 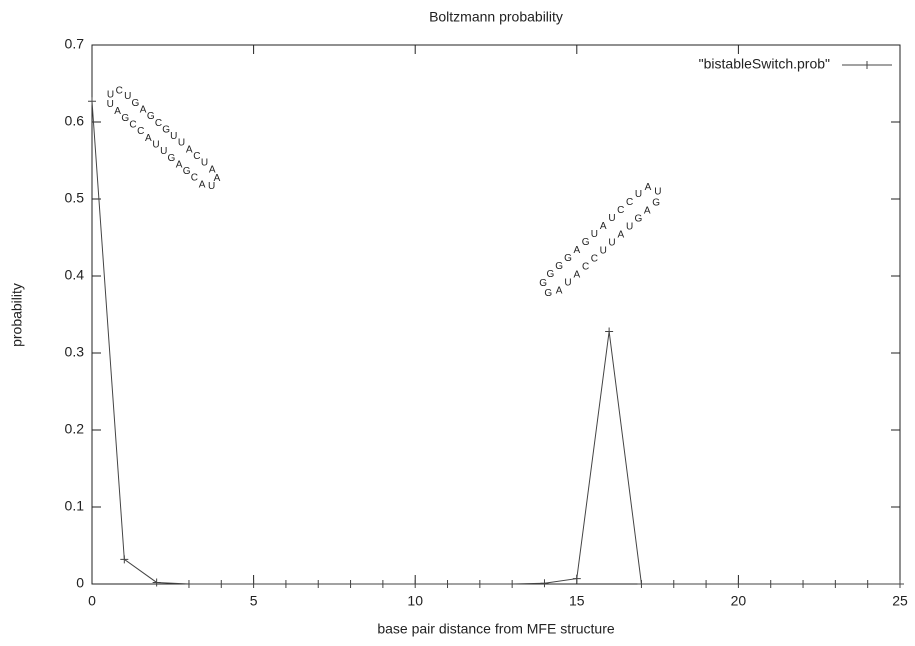 What do you see at coordinates (80, 583) in the screenshot?
I see `y-tick-label: 0` at bounding box center [80, 583].